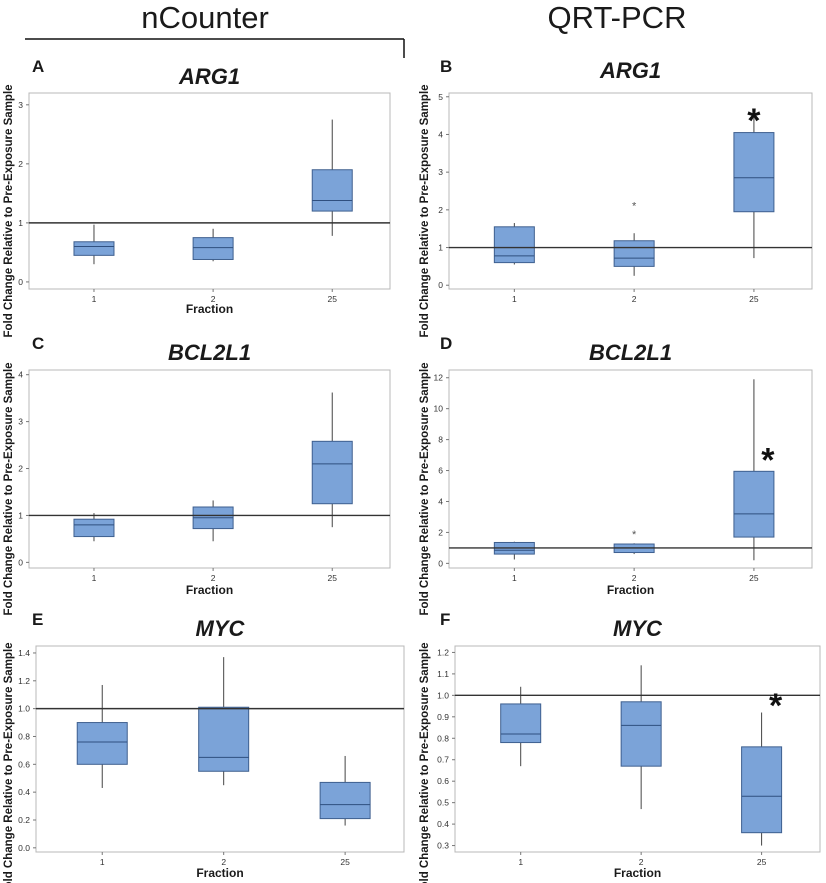 Image resolution: width=826 pixels, height=883 pixels. Describe the element at coordinates (617, 17) in the screenshot. I see `column-title-qrt-pcr: QRT-PCR` at that location.